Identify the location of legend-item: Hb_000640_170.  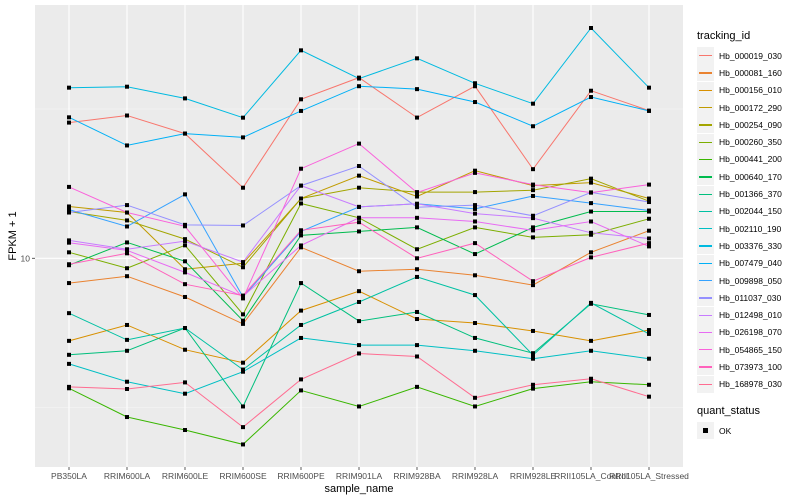
(739, 177).